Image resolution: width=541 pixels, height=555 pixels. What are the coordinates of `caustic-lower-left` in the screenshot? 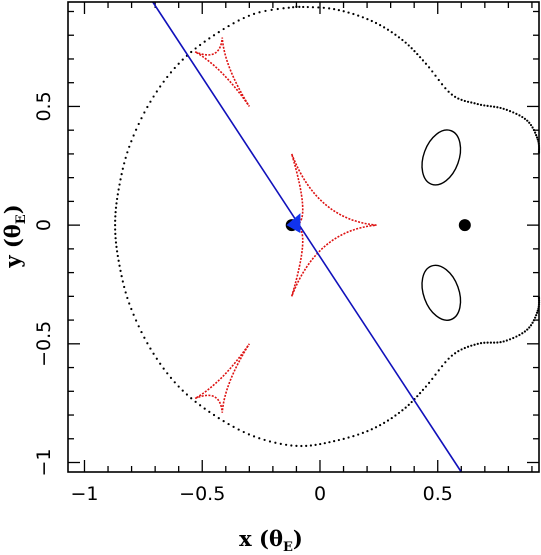 It's located at (222, 378).